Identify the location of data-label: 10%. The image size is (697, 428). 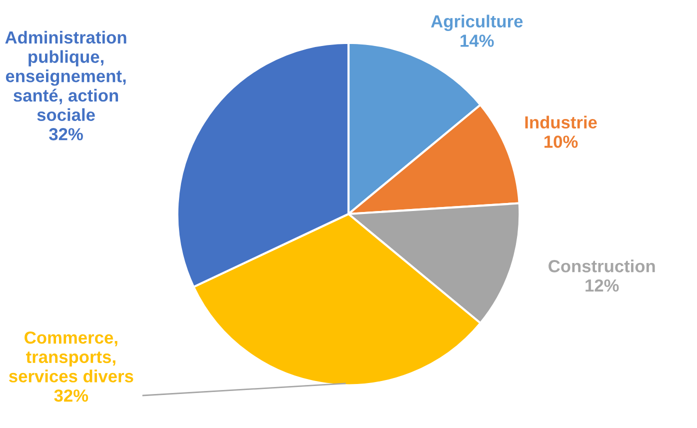
(561, 142).